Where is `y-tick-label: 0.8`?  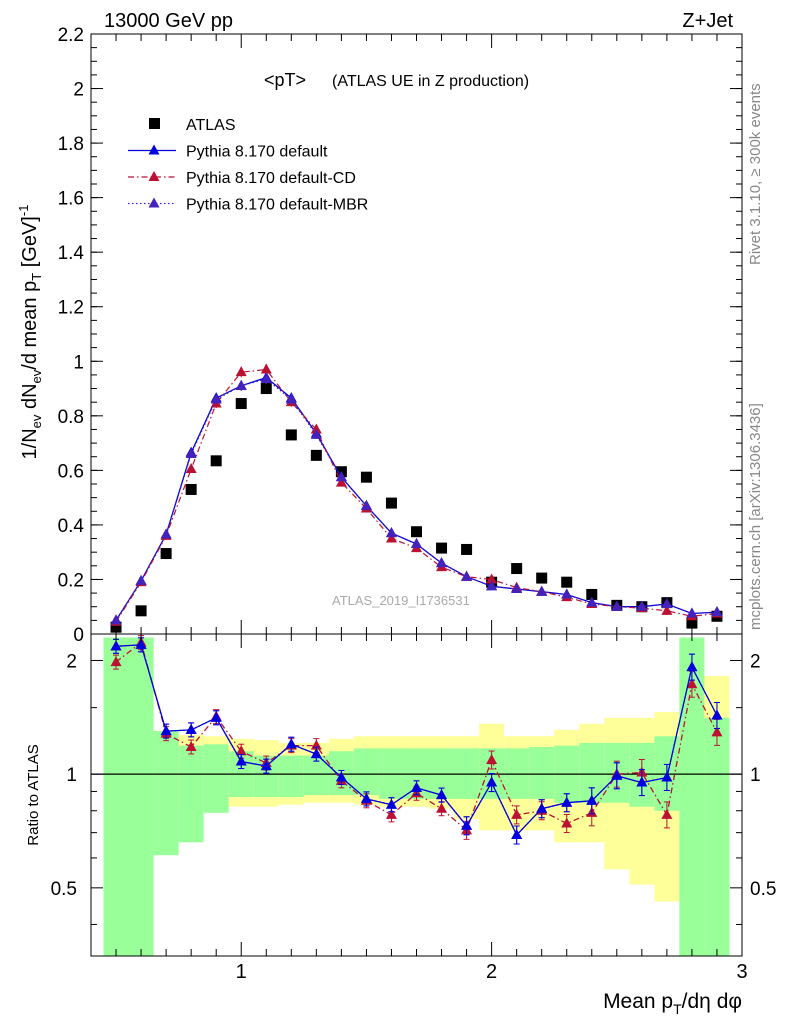
y-tick-label: 0.8 is located at coordinates (71, 417).